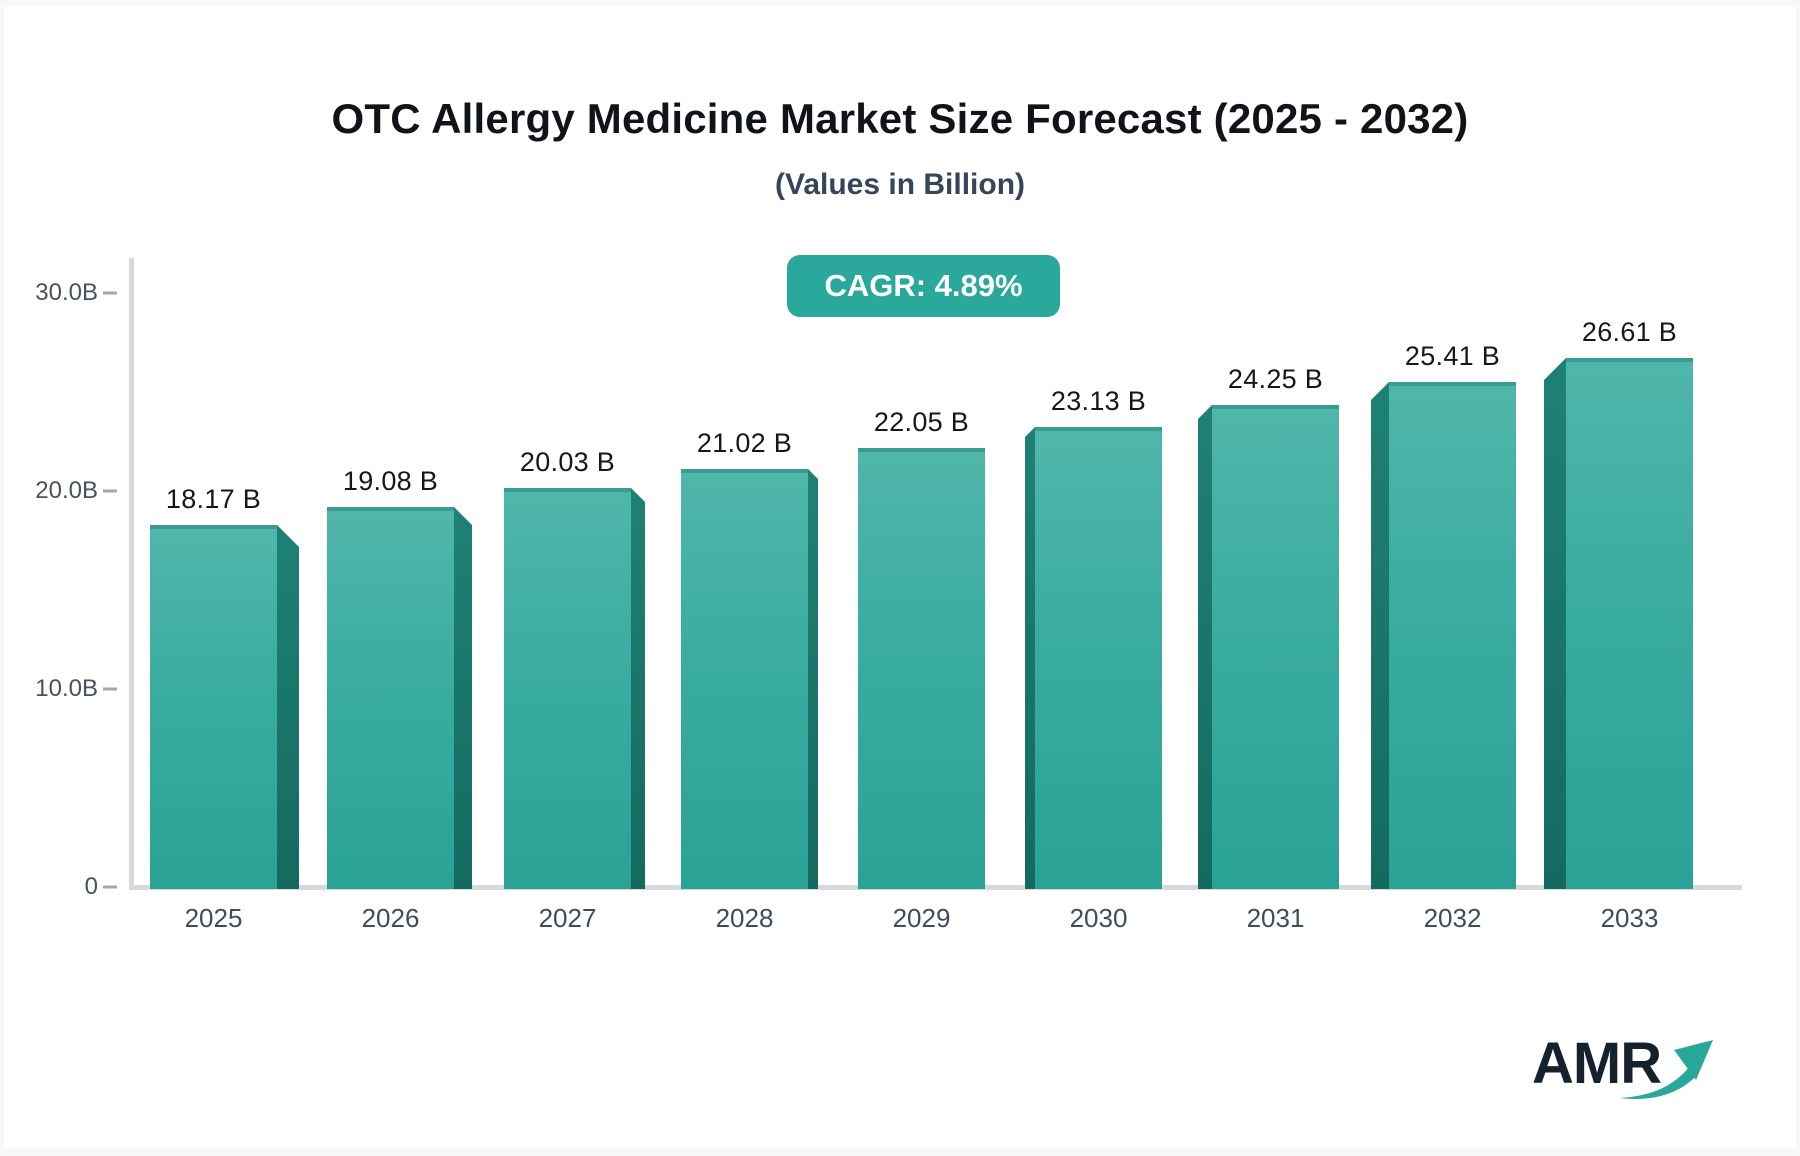 This screenshot has height=1156, width=1800. Describe the element at coordinates (1452, 635) in the screenshot. I see `bar-2032` at that location.